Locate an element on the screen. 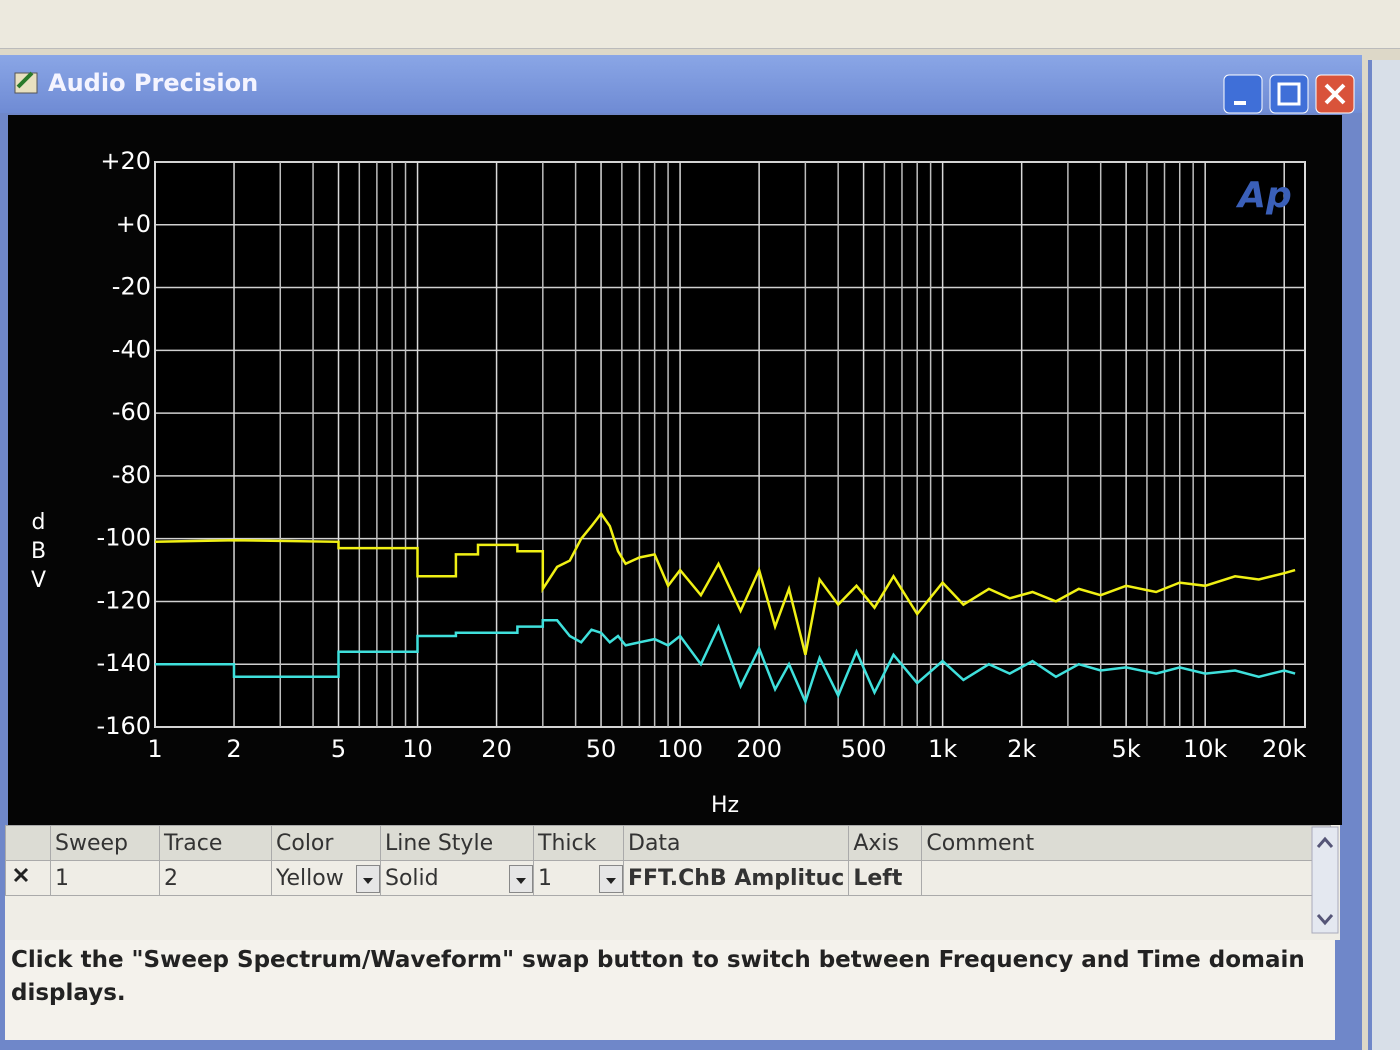 The image size is (1400, 1050). header-cell: Color is located at coordinates (326, 843).